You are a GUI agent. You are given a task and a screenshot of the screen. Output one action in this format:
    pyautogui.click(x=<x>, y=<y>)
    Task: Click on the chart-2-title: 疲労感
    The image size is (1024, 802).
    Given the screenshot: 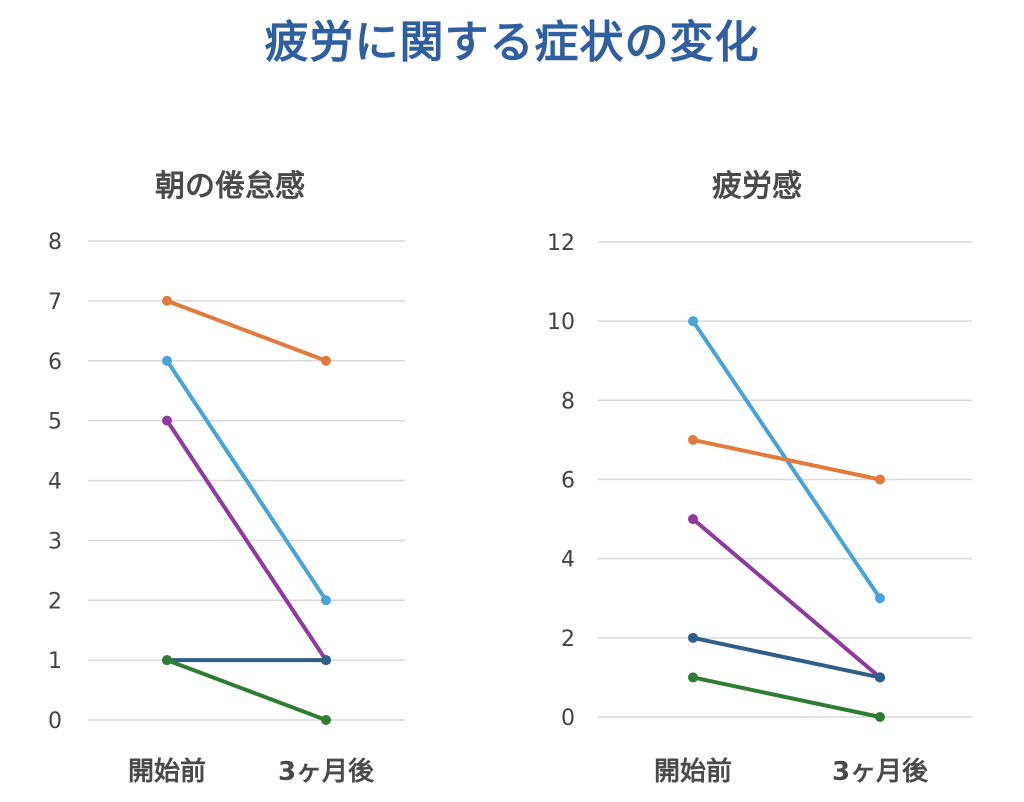 What is the action you would take?
    pyautogui.click(x=757, y=186)
    